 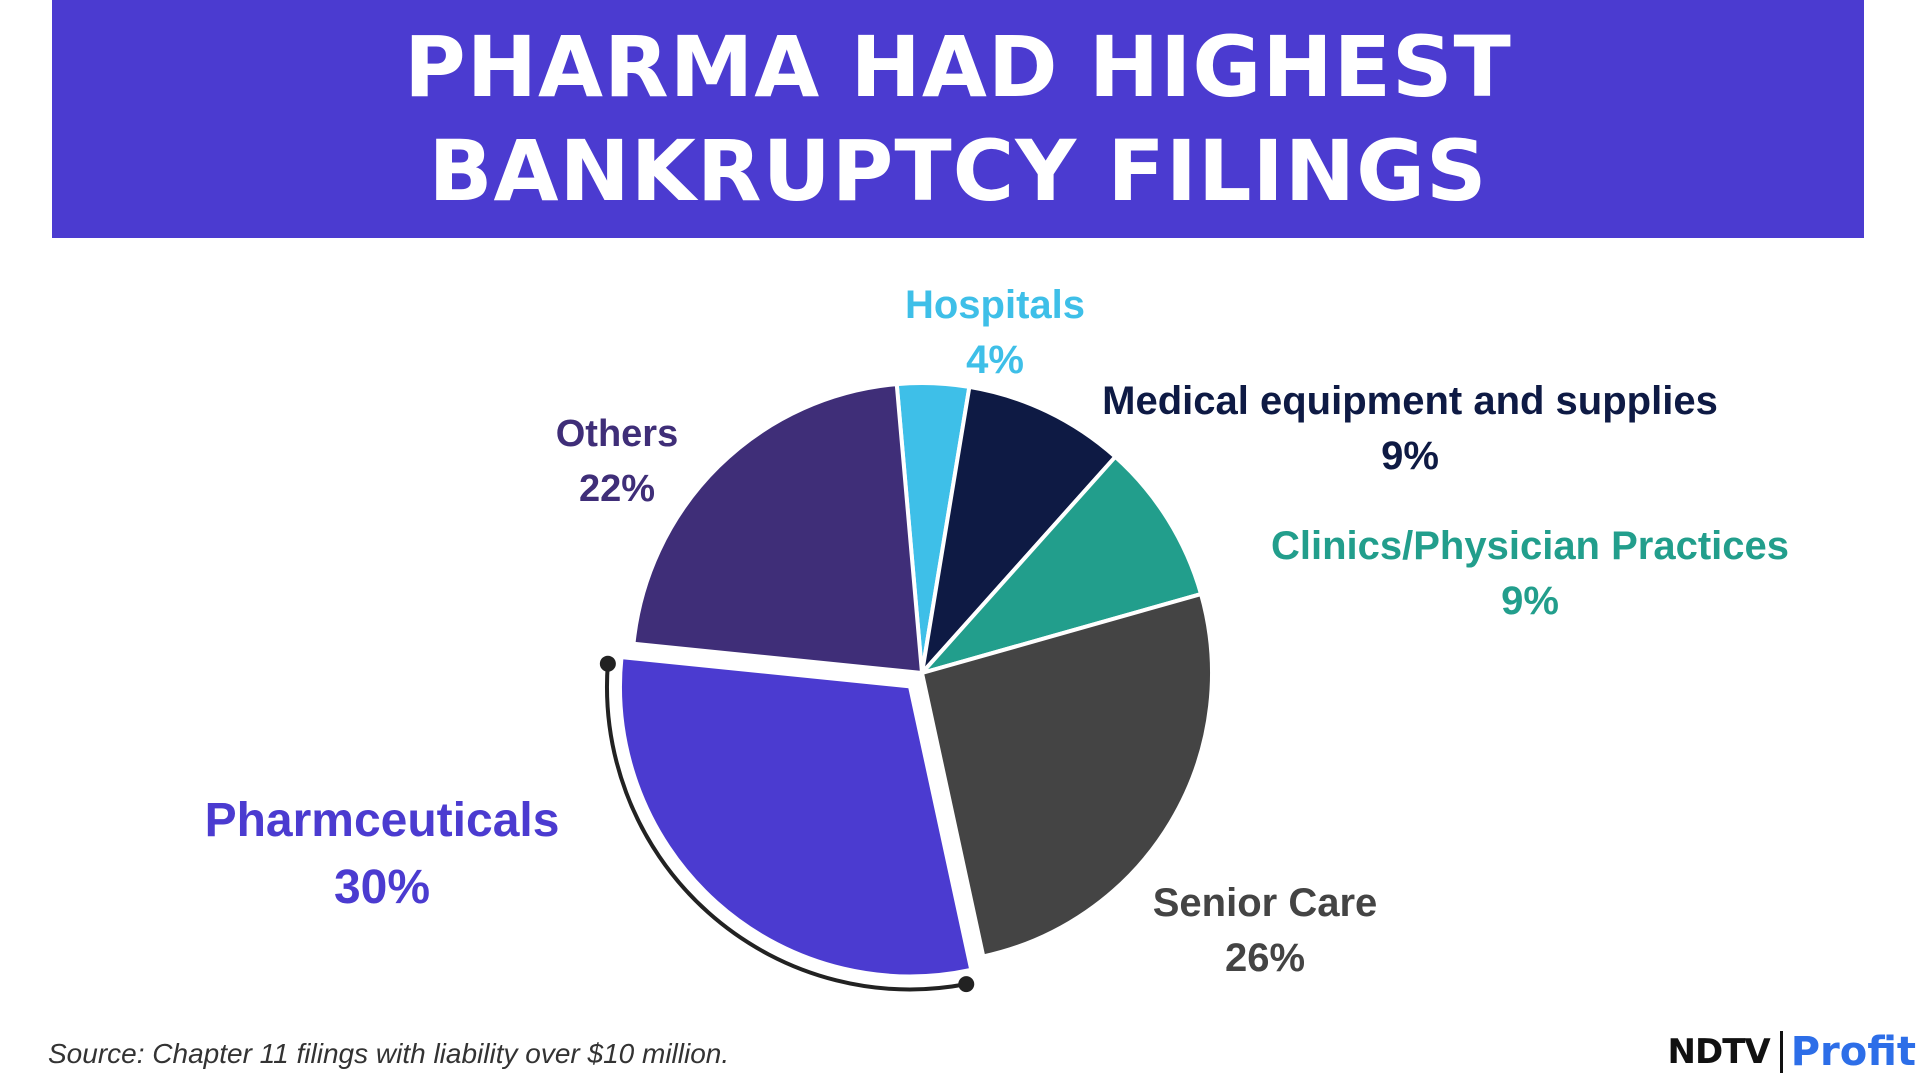 What do you see at coordinates (796, 817) in the screenshot?
I see `pie-slice-pharmceuticals` at bounding box center [796, 817].